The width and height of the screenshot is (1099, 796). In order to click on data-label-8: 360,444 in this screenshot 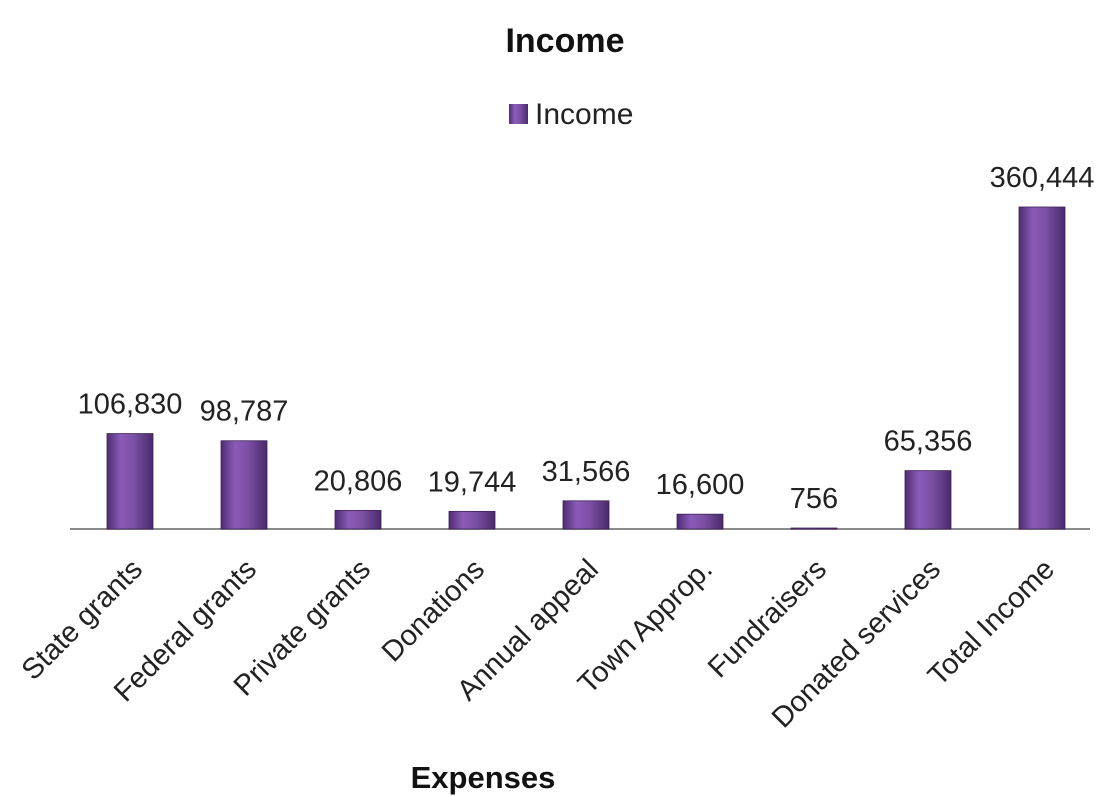, I will do `click(1042, 178)`.